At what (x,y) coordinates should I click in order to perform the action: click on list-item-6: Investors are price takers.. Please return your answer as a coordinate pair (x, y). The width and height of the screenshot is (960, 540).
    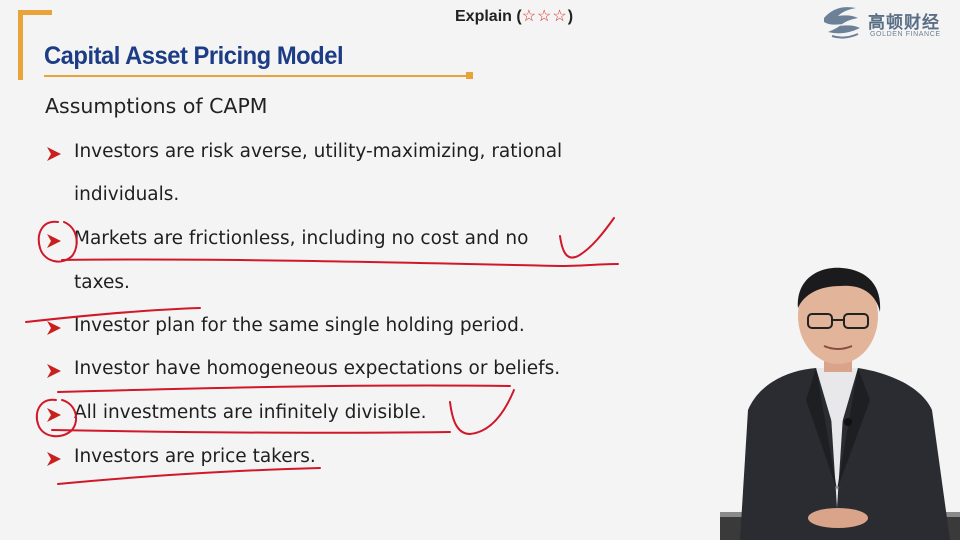
    Looking at the image, I should click on (195, 456).